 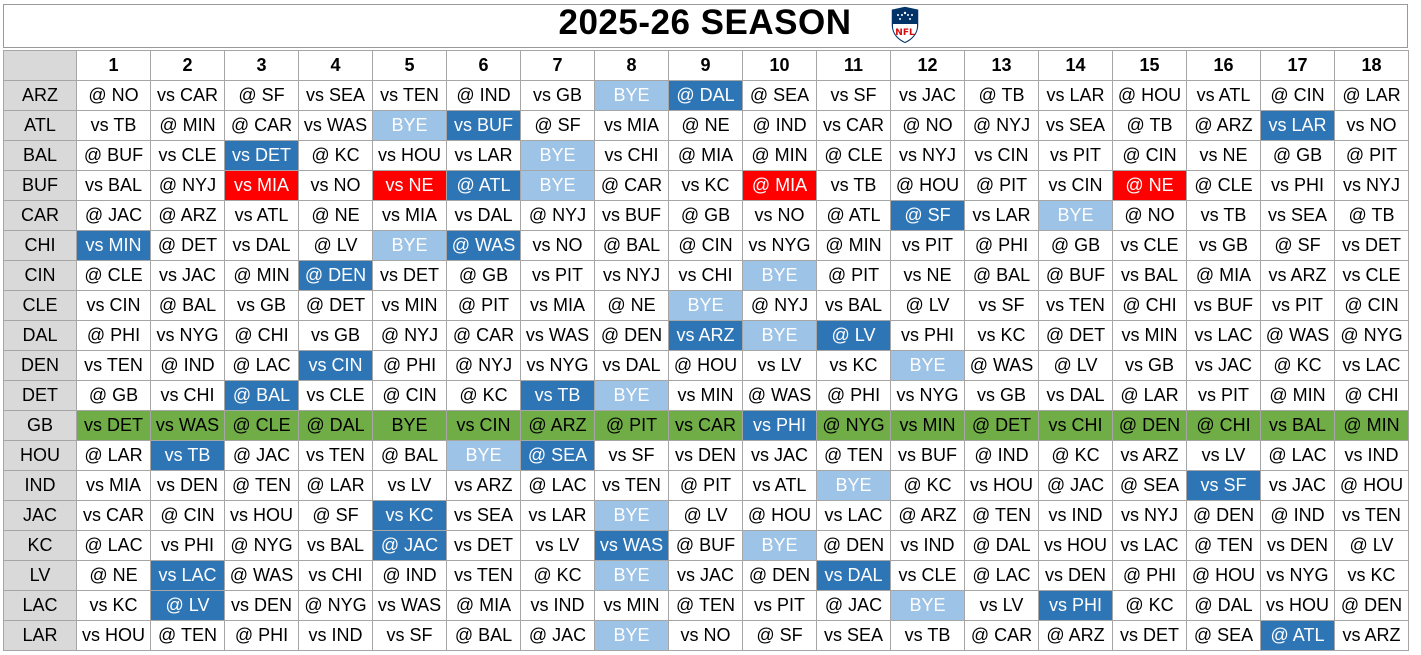 I want to click on team-label: ARZ, so click(x=40, y=95).